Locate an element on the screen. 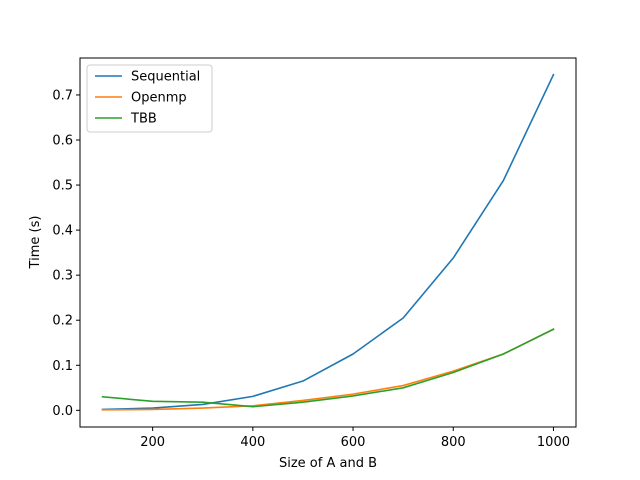 The image size is (640, 480). legend-label: Sequential is located at coordinates (165, 77).